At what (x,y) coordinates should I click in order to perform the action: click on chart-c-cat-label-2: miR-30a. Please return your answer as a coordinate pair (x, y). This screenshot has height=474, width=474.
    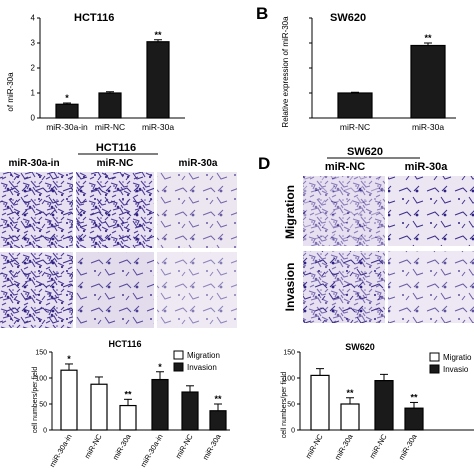
    Looking at the image, I should click on (122, 447).